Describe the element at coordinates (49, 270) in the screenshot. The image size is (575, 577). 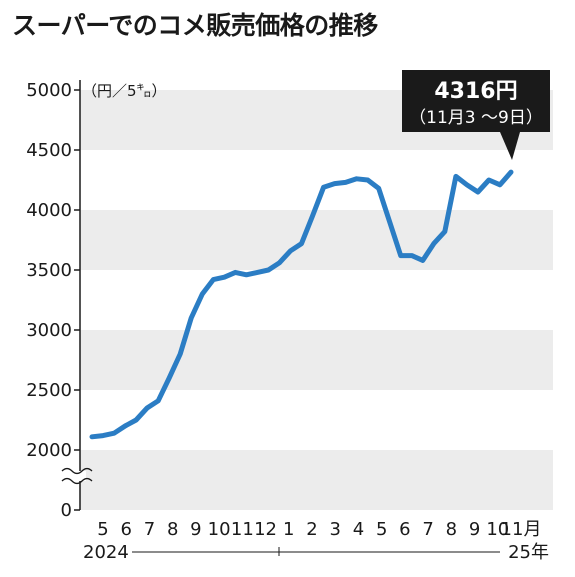
I see `y-tick-label: 3500` at that location.